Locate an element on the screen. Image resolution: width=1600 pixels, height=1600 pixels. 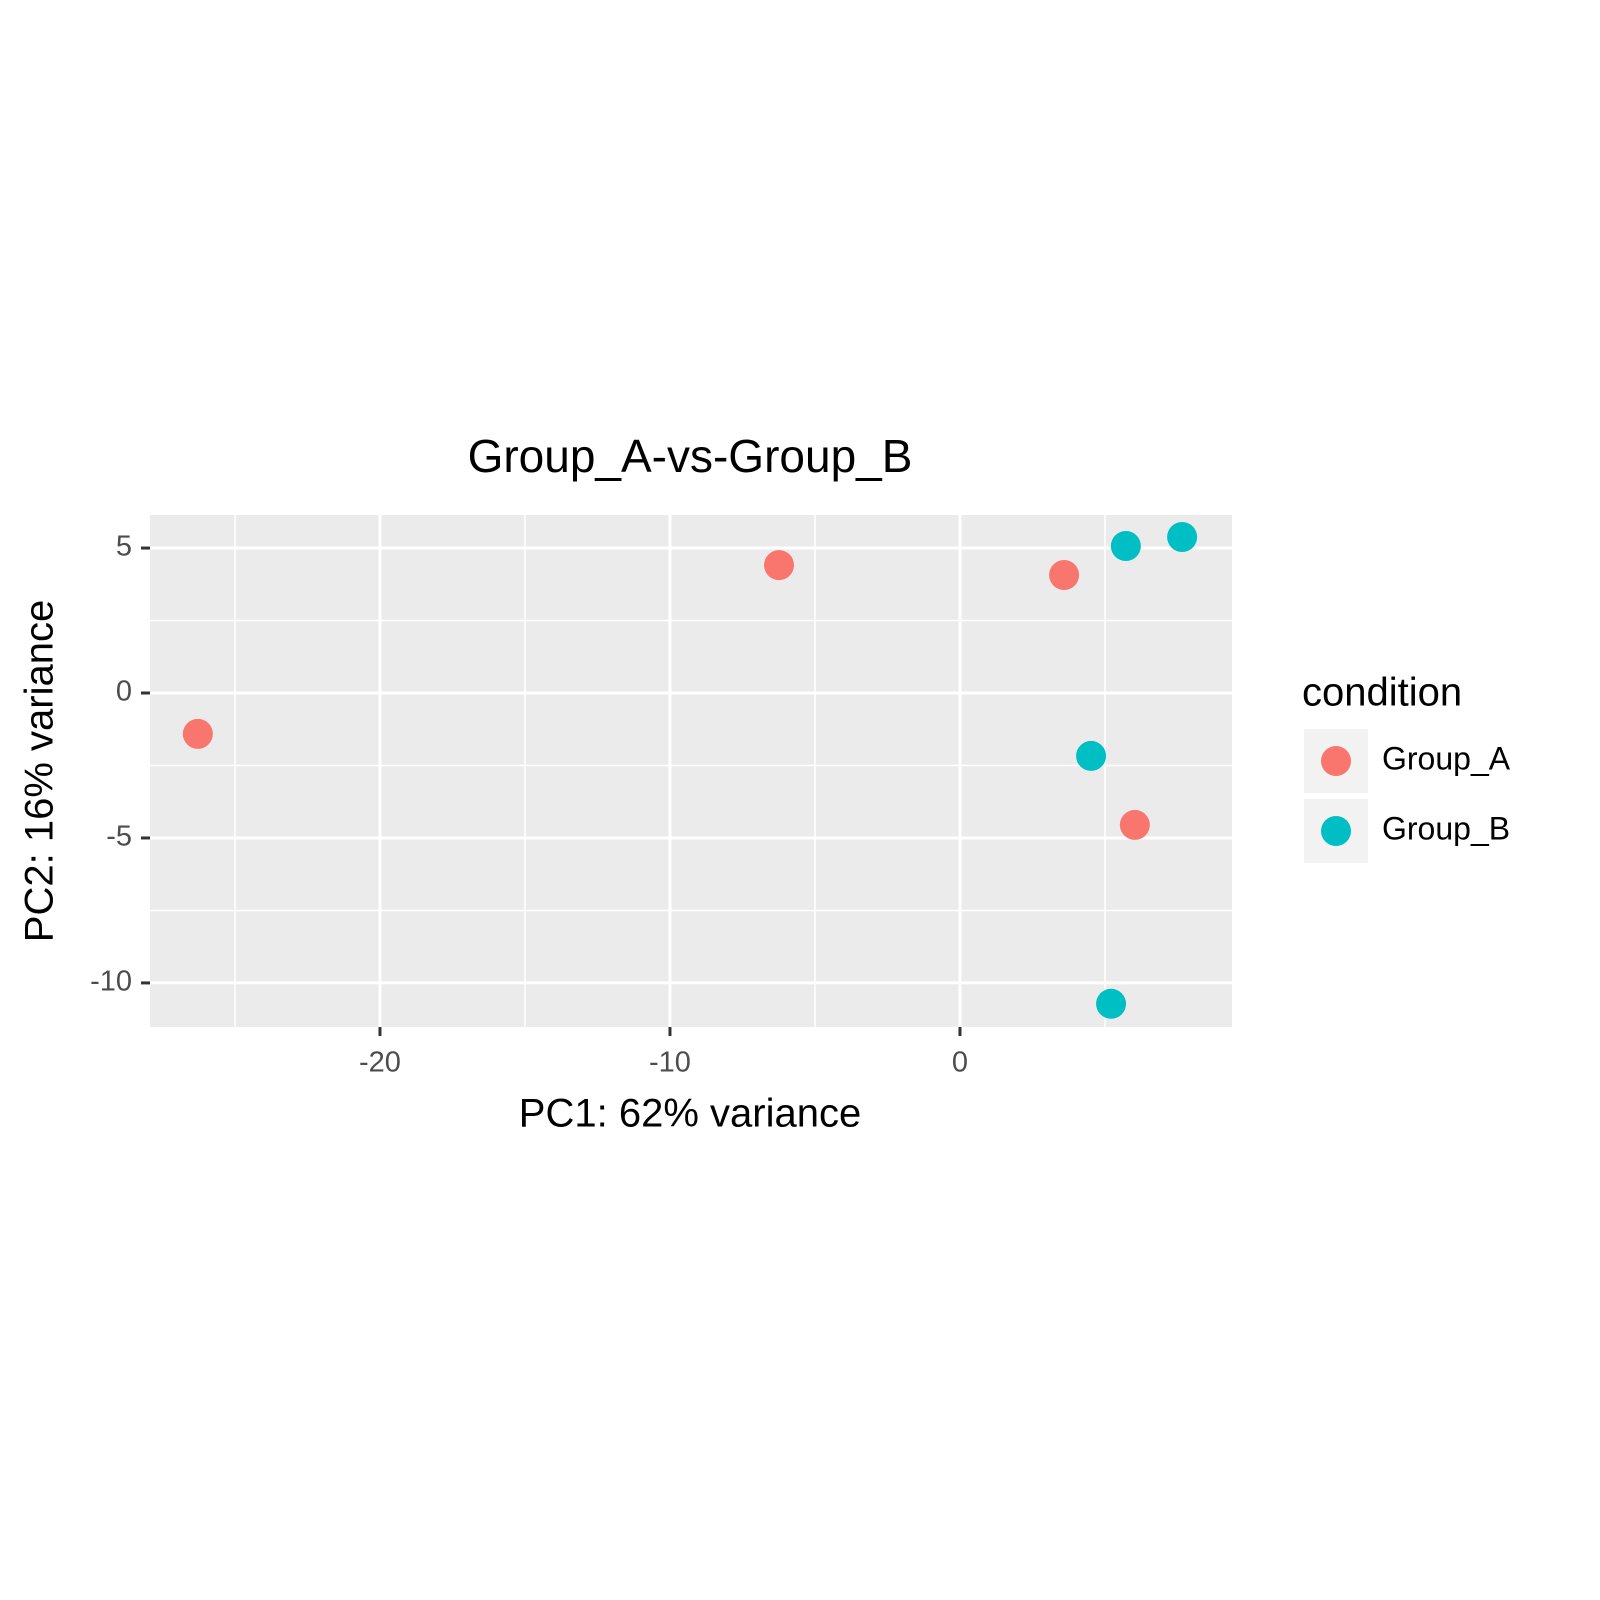
x-tick-label: -10 is located at coordinates (670, 1063).